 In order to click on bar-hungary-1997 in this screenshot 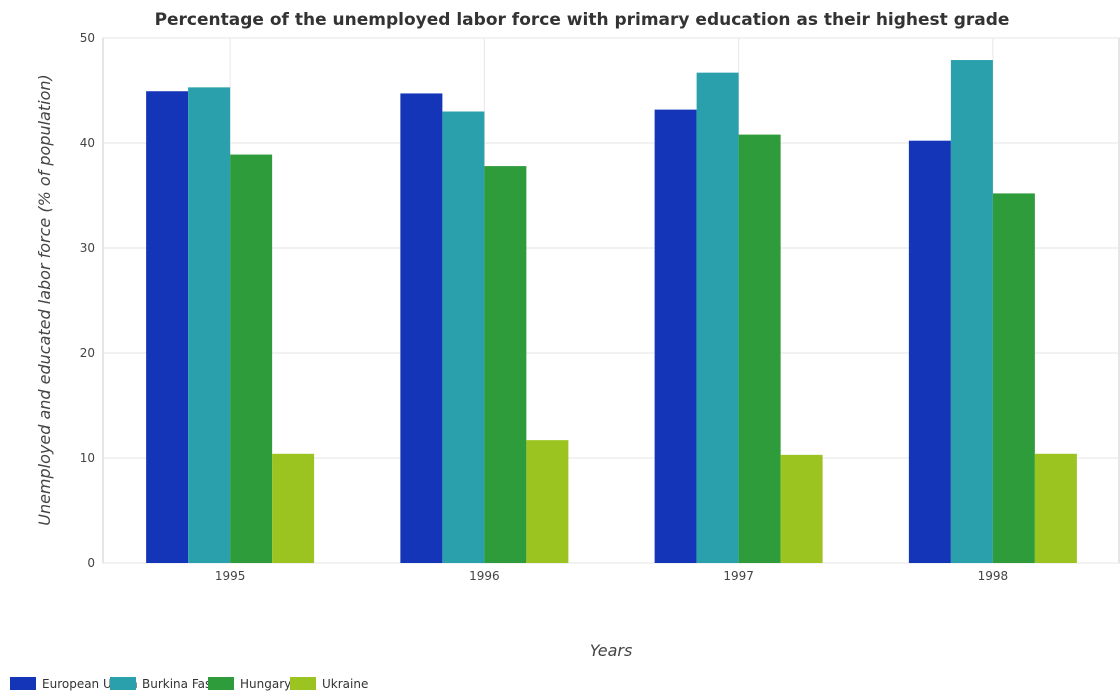, I will do `click(759, 348)`.